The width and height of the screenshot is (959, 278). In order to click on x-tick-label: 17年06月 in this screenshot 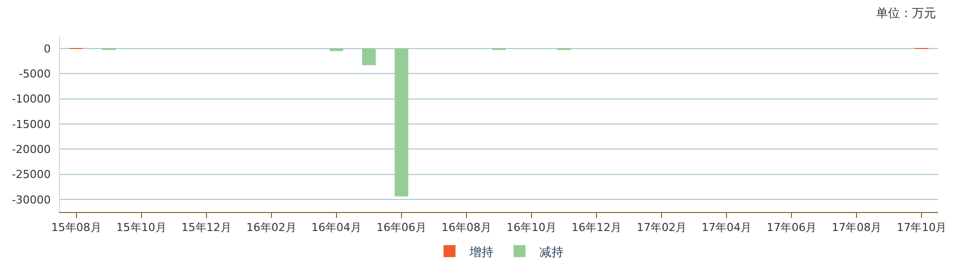, I will do `click(791, 227)`.